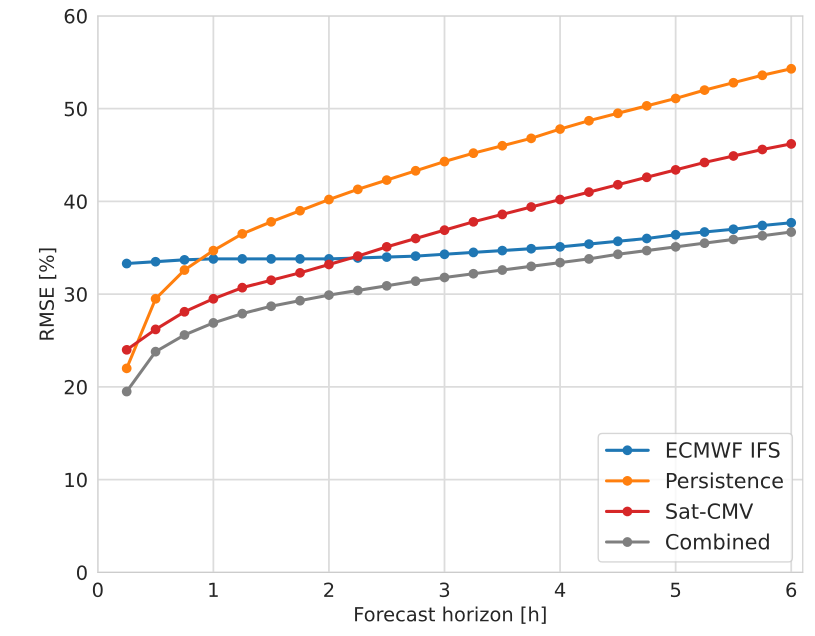 This screenshot has width=815, height=636. I want to click on y-tick-label: 20, so click(75, 387).